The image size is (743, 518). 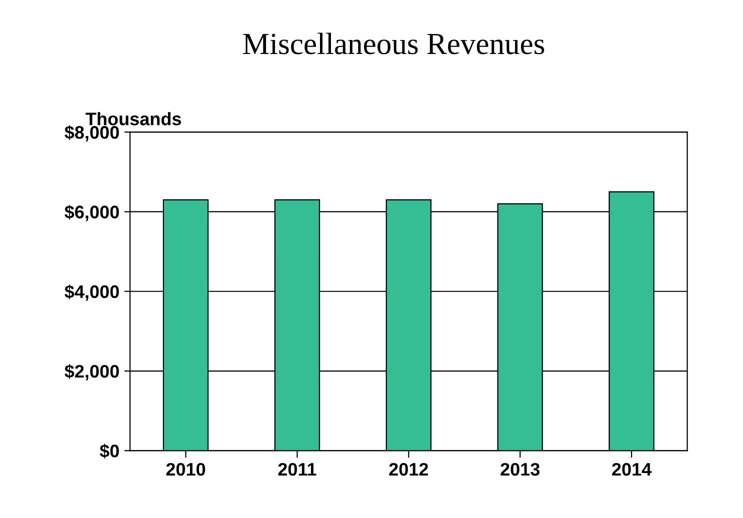 What do you see at coordinates (632, 469) in the screenshot?
I see `x-tick-label: 2014` at bounding box center [632, 469].